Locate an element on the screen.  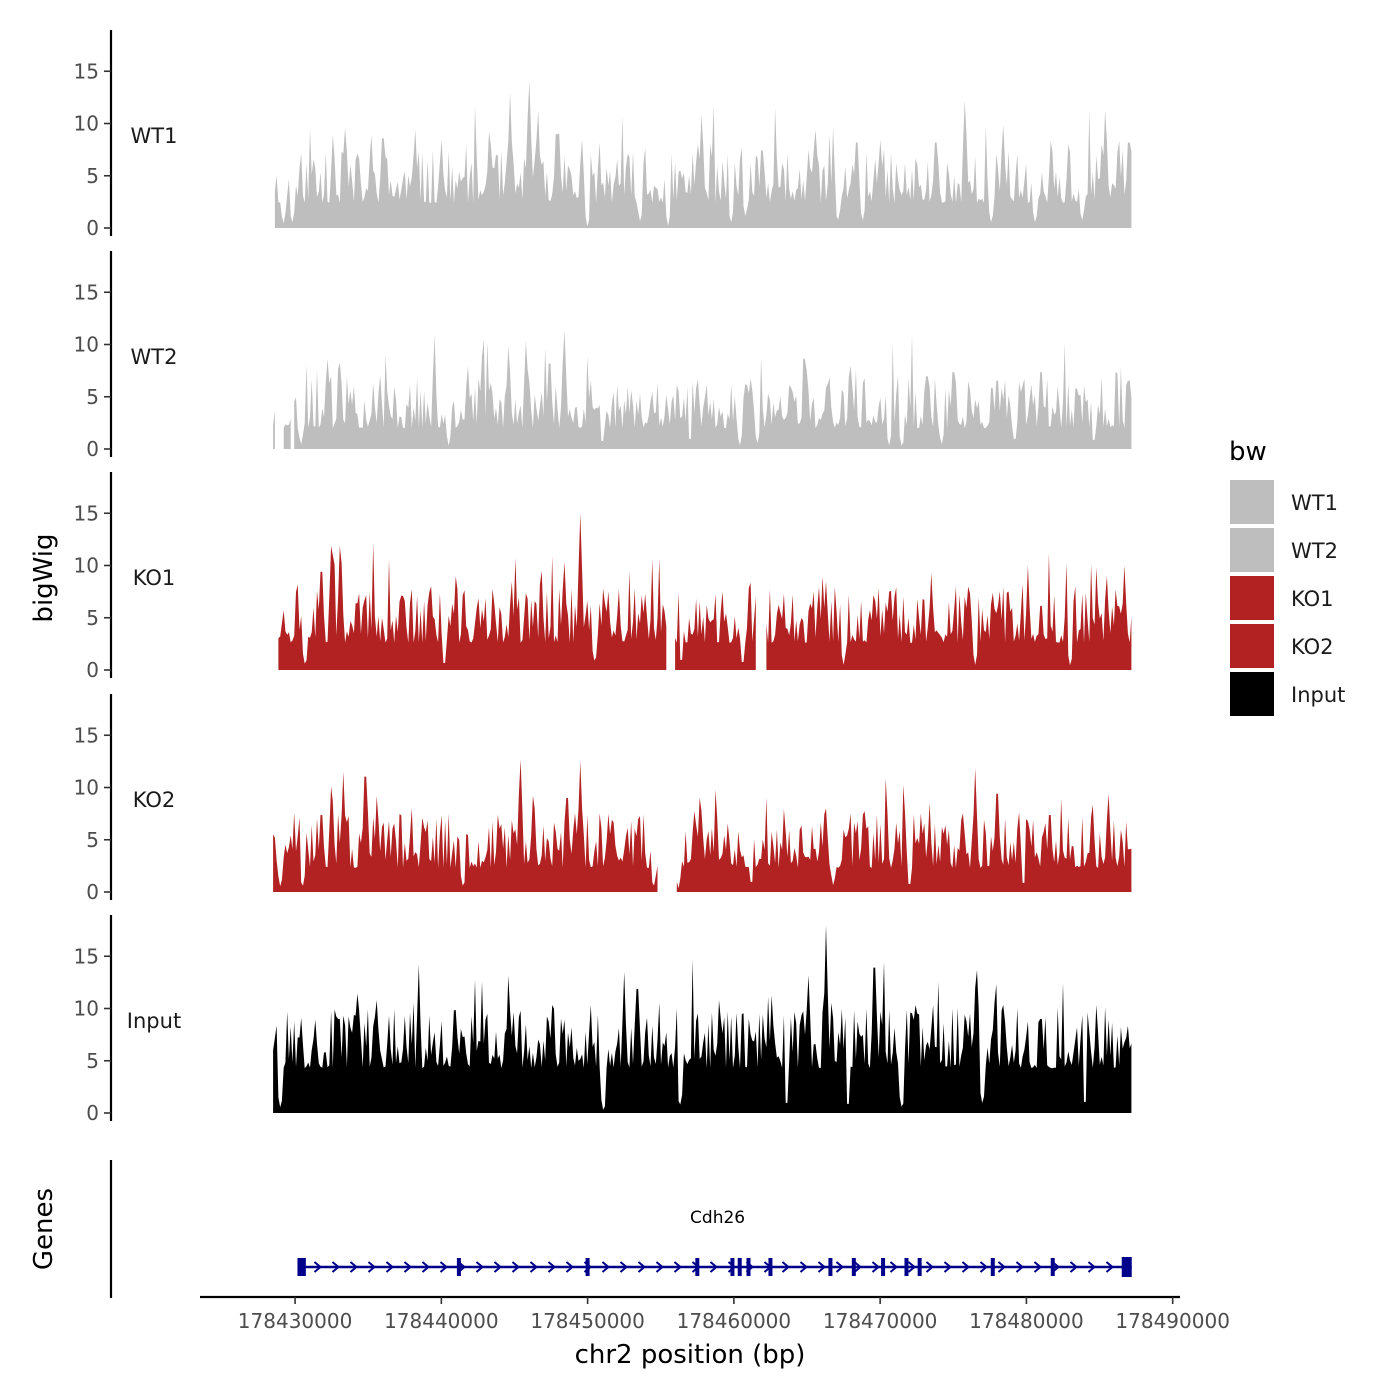
legend-label-input: Input is located at coordinates (1318, 695).